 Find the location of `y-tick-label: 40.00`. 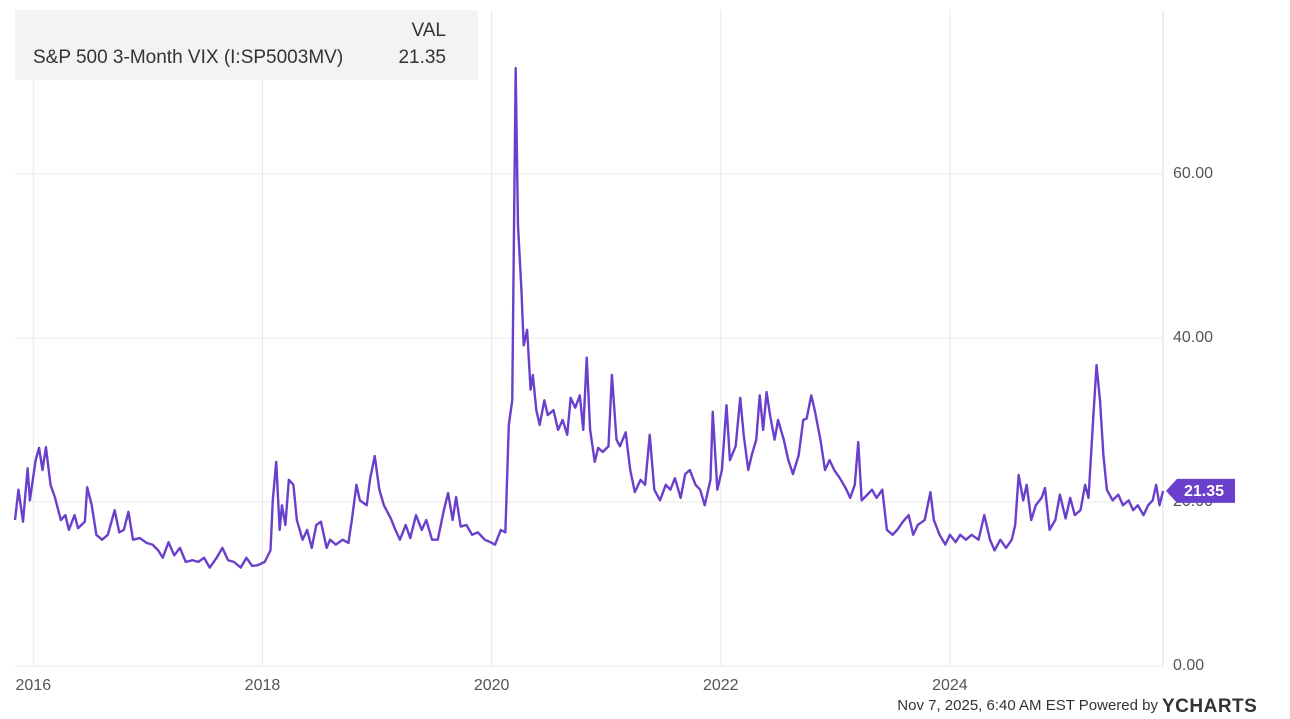

y-tick-label: 40.00 is located at coordinates (1193, 337).